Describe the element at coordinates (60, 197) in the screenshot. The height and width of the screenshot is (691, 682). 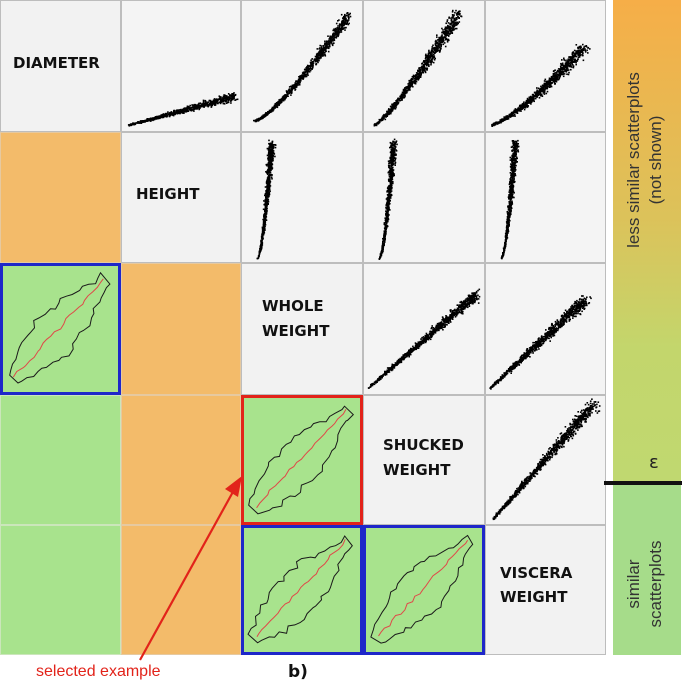
I see `similarity-cell-height-diameter` at that location.